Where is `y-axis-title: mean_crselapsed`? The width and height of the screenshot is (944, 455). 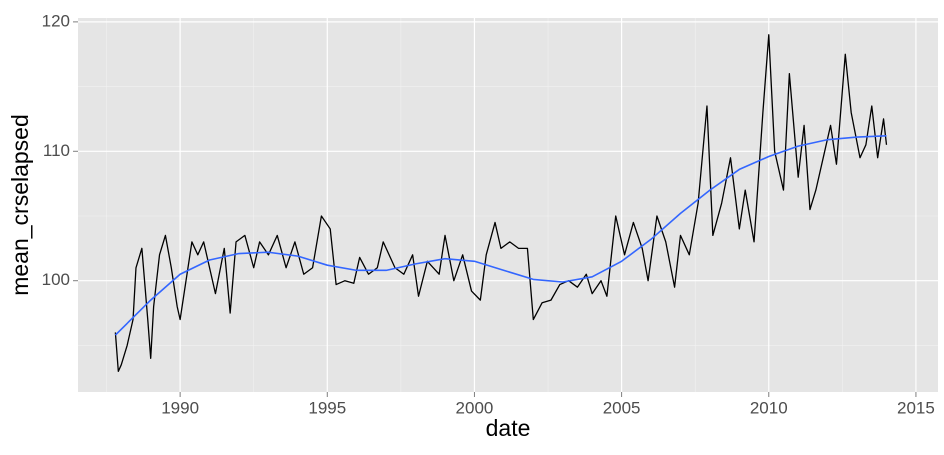 y-axis-title: mean_crselapsed is located at coordinates (20, 205).